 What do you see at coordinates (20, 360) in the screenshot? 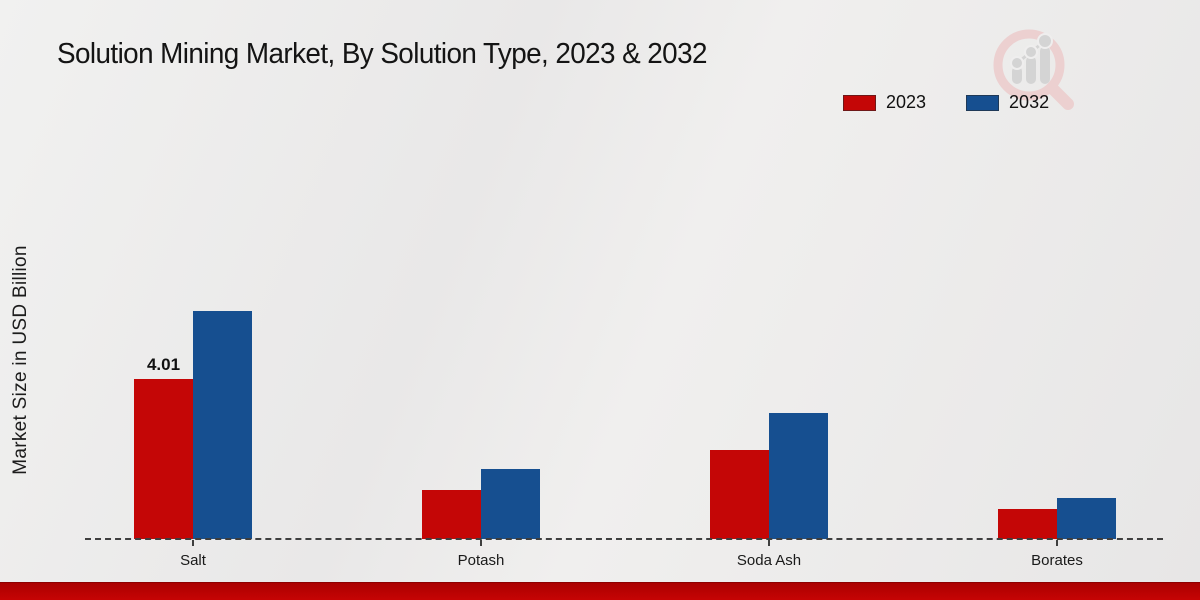
I see `y-axis-label: Market Size in USD Billion` at bounding box center [20, 360].